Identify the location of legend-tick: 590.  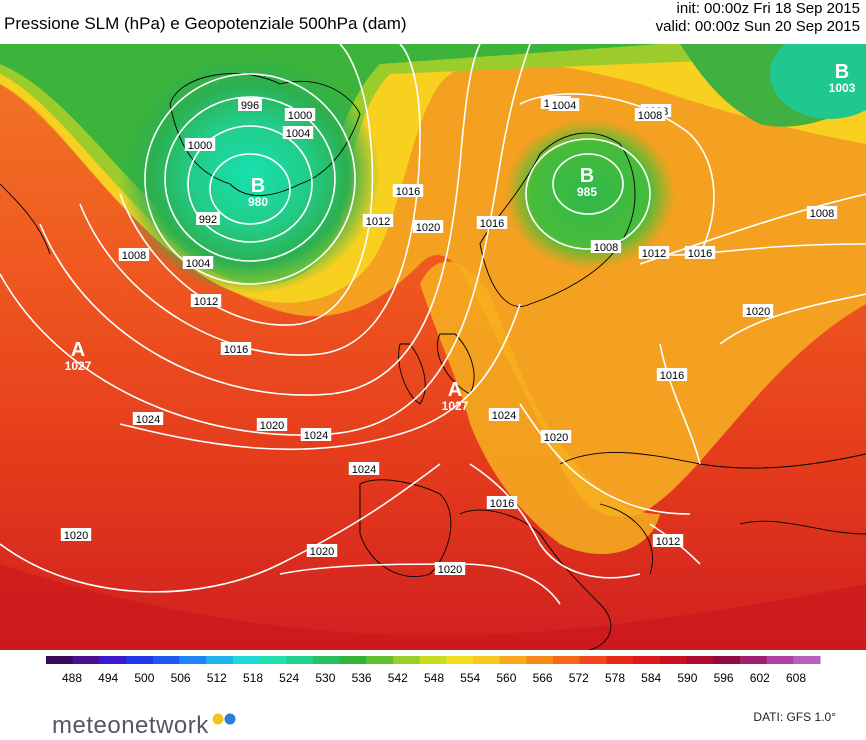
(687, 678).